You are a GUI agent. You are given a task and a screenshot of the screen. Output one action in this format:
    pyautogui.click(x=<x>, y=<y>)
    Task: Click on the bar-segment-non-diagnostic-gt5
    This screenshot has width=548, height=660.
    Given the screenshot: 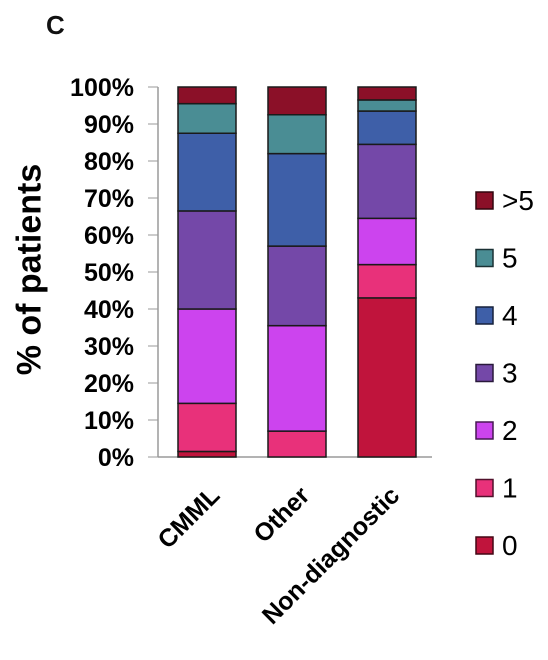 What is the action you would take?
    pyautogui.click(x=387, y=93)
    